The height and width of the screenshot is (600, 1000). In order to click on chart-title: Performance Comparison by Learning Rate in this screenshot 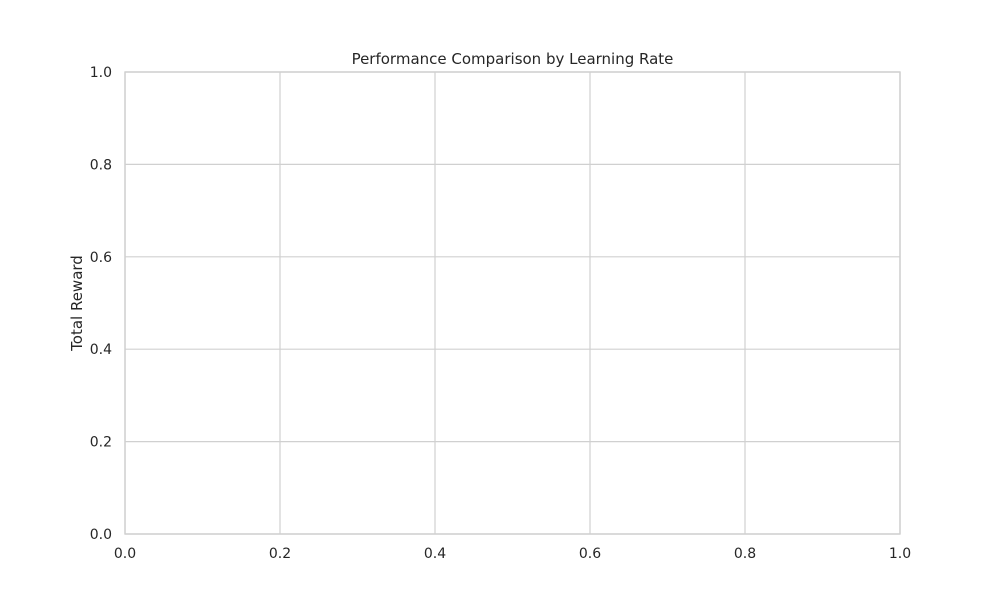, I will do `click(513, 59)`.